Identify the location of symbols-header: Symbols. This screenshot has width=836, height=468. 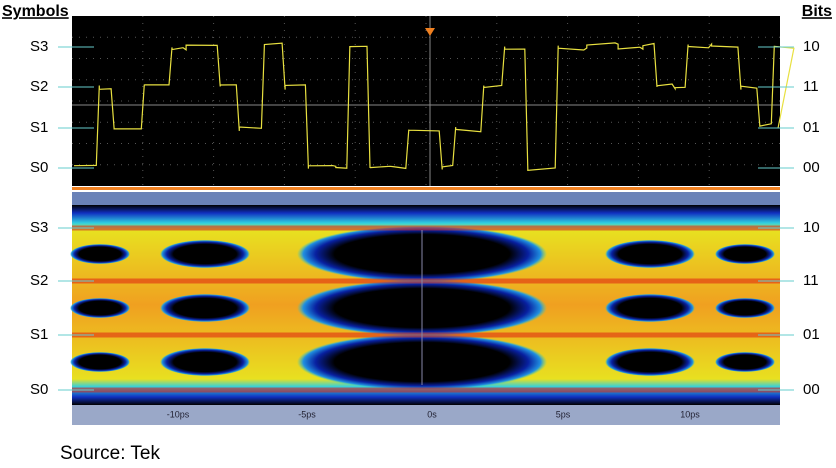
(35, 11).